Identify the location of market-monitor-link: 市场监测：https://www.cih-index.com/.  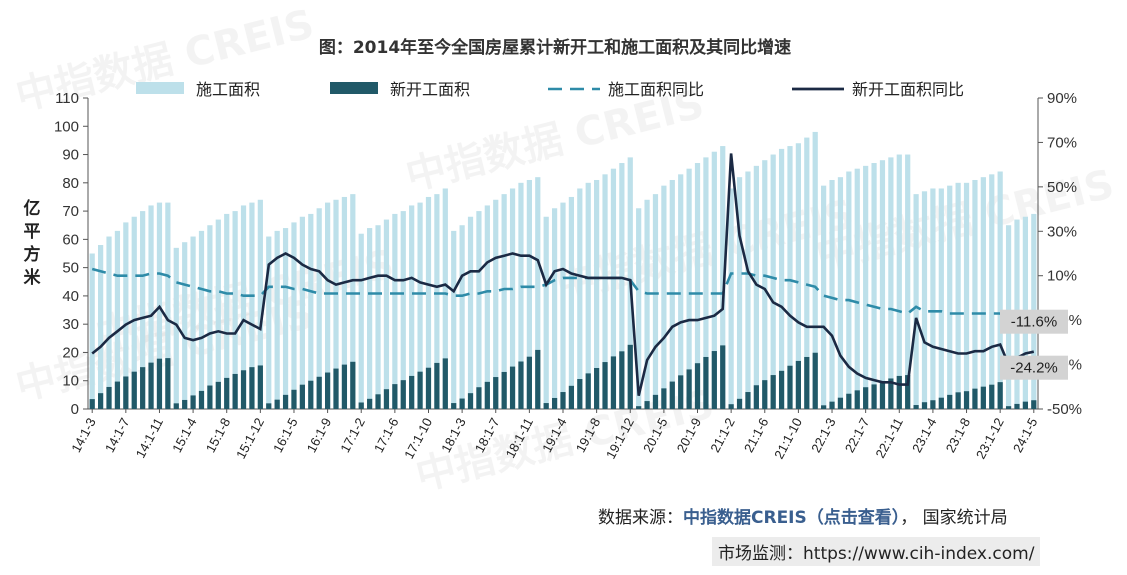
(876, 551).